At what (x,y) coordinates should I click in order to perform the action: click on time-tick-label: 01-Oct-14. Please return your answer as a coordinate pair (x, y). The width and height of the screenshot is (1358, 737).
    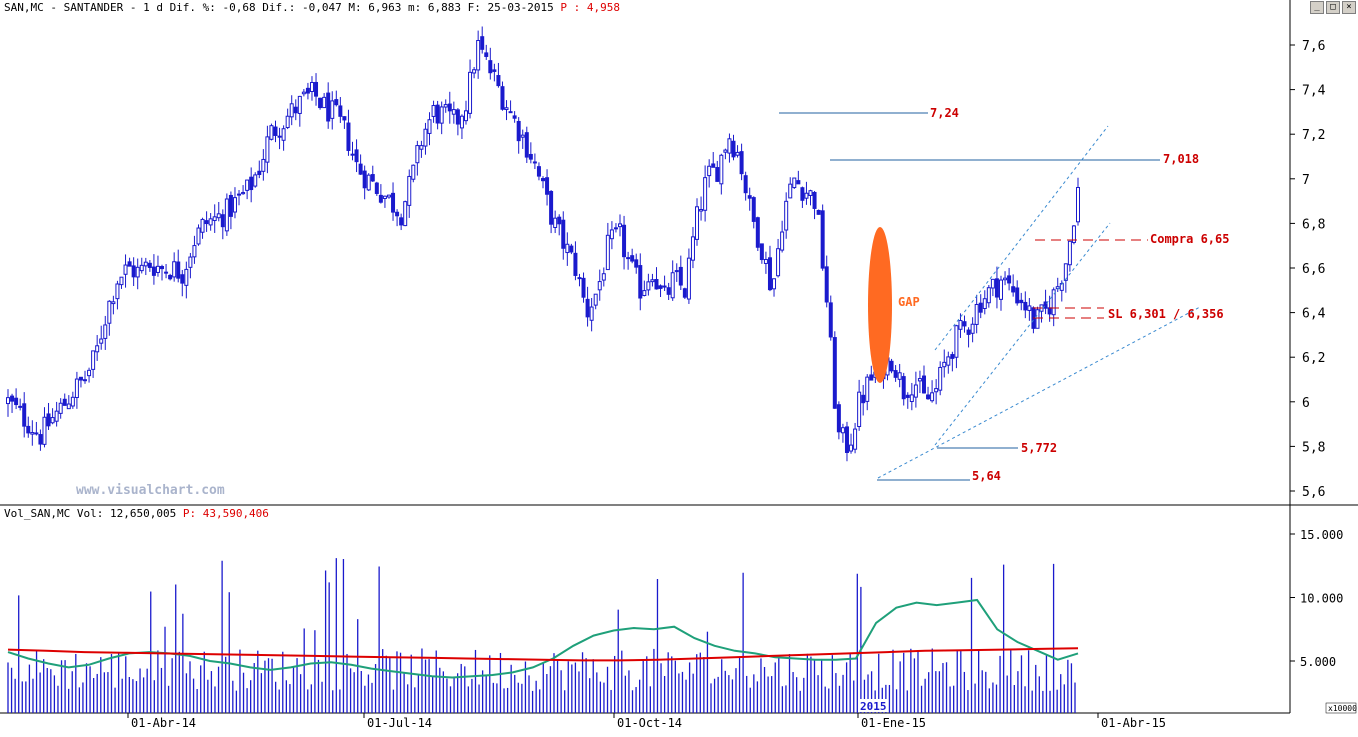
    Looking at the image, I should click on (649, 723).